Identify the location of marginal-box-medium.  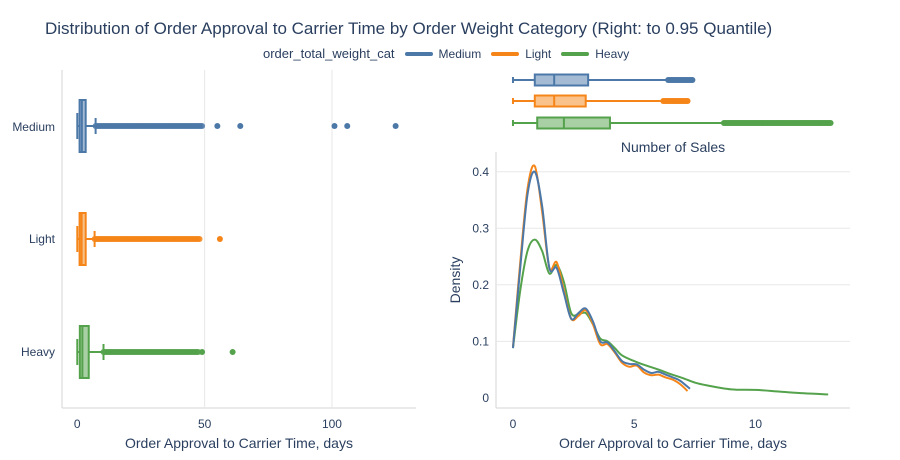
(603, 80).